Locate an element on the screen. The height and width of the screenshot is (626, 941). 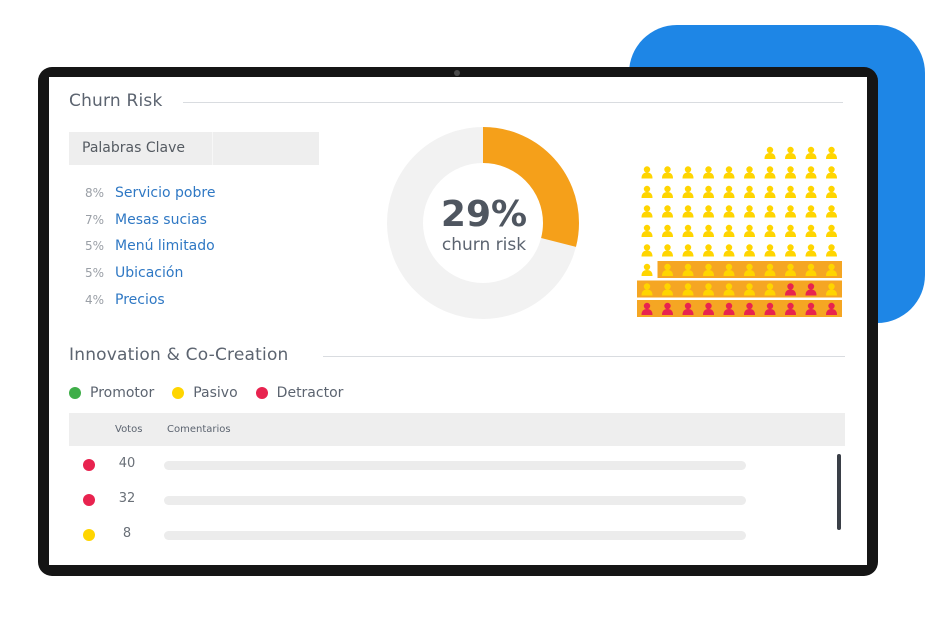
comments-column-header: Comentarios is located at coordinates (199, 429).